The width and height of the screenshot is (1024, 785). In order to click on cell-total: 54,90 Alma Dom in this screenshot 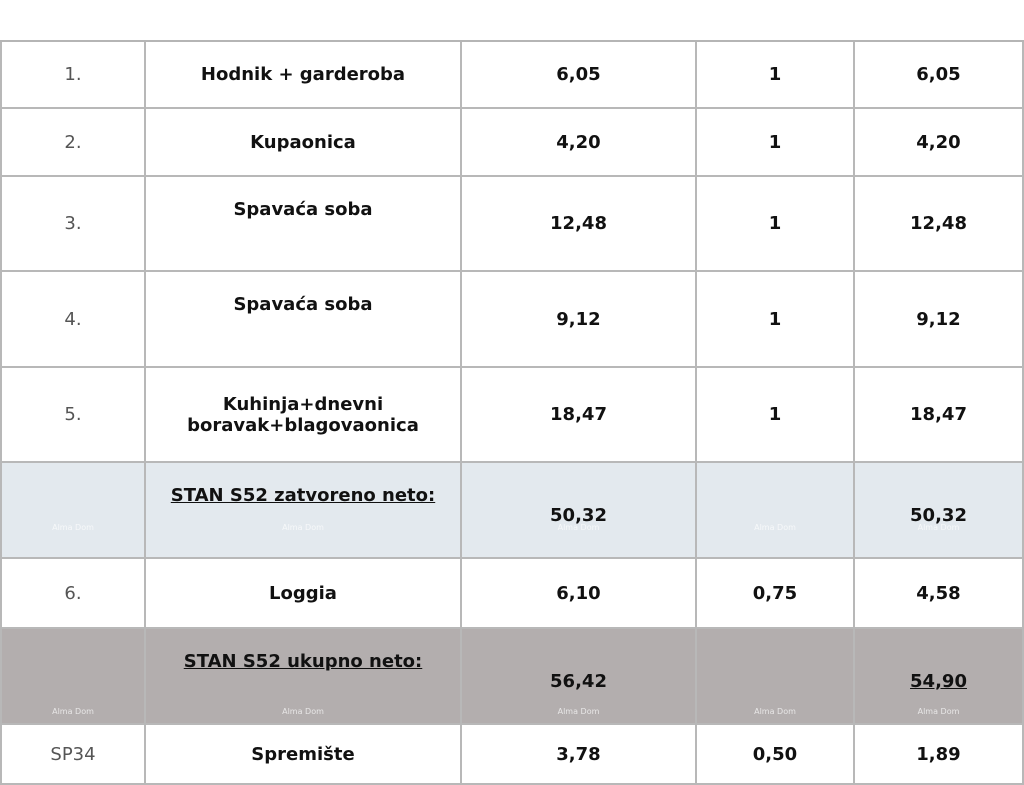, I will do `click(939, 676)`.